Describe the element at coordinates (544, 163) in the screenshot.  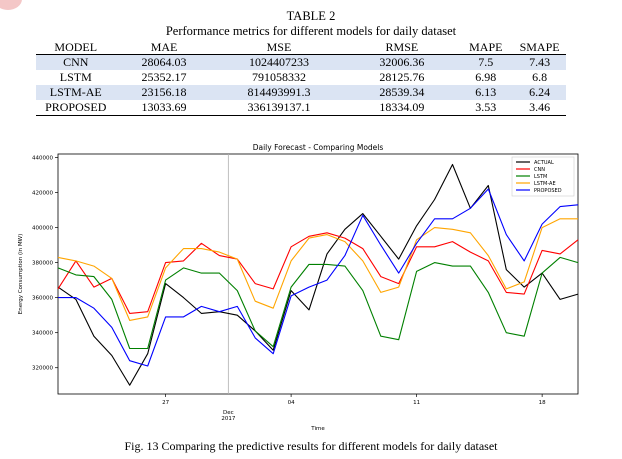
I see `legend-label: ACTUAL` at that location.